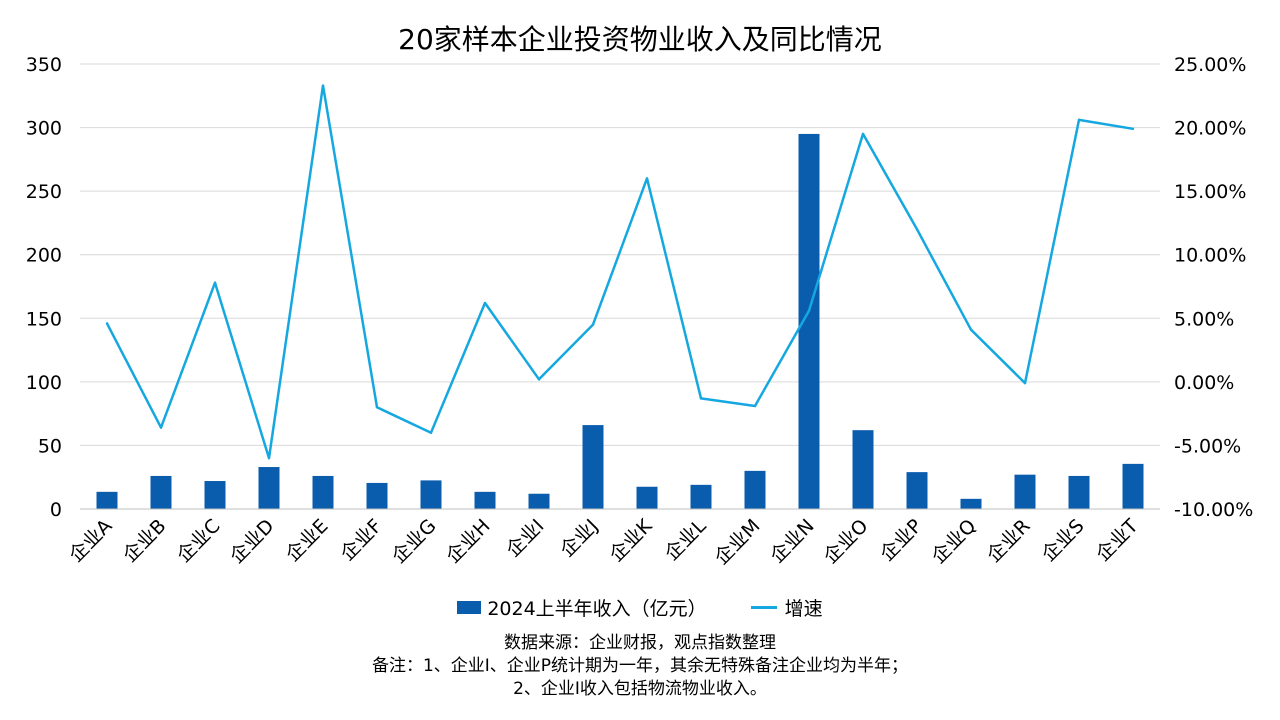 This screenshot has width=1280, height=720. Describe the element at coordinates (56, 510) in the screenshot. I see `y-left-tick-label: 0` at that location.